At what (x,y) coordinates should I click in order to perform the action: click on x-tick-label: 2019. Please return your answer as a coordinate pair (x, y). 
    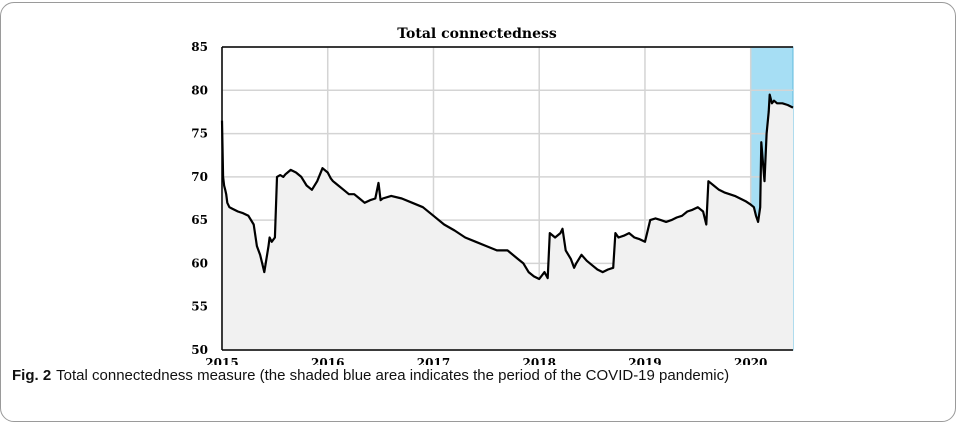
    Looking at the image, I should click on (644, 360).